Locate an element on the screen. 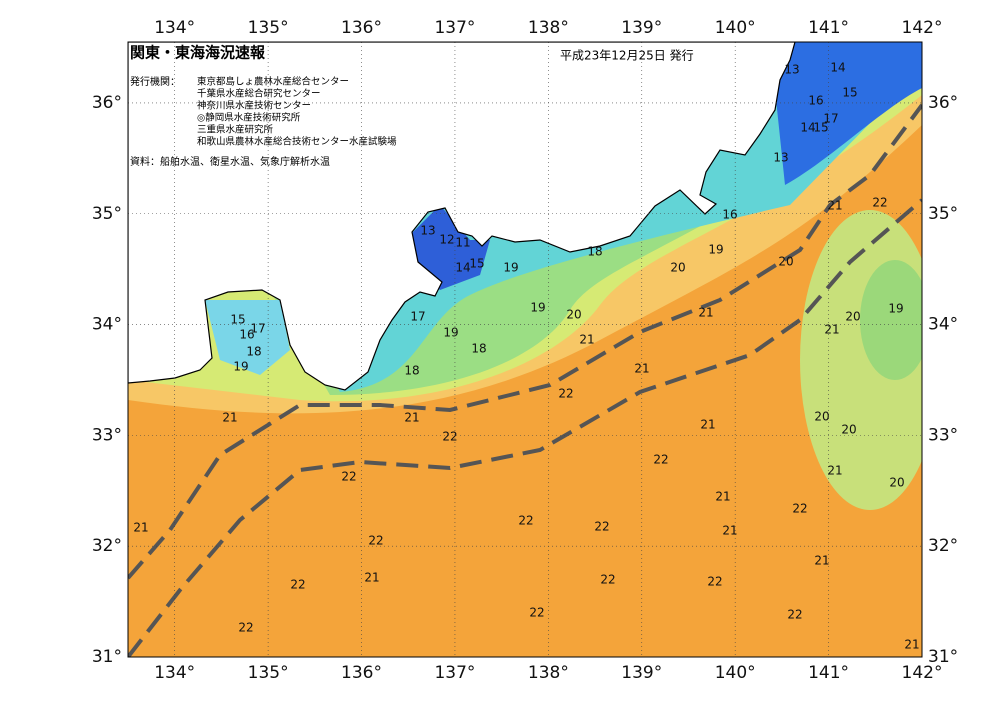 The width and height of the screenshot is (1002, 709). publisher: 神奈川県水産技術センター is located at coordinates (254, 106).